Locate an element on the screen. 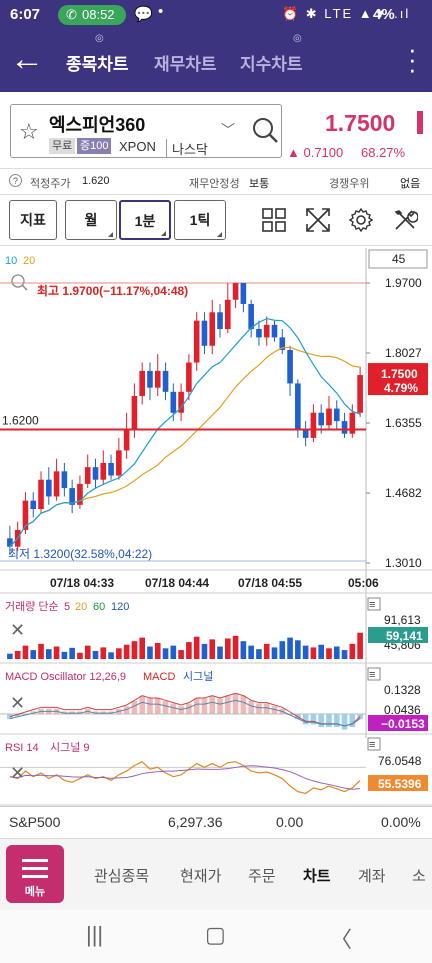  indicator-button: 지표 is located at coordinates (33, 220).